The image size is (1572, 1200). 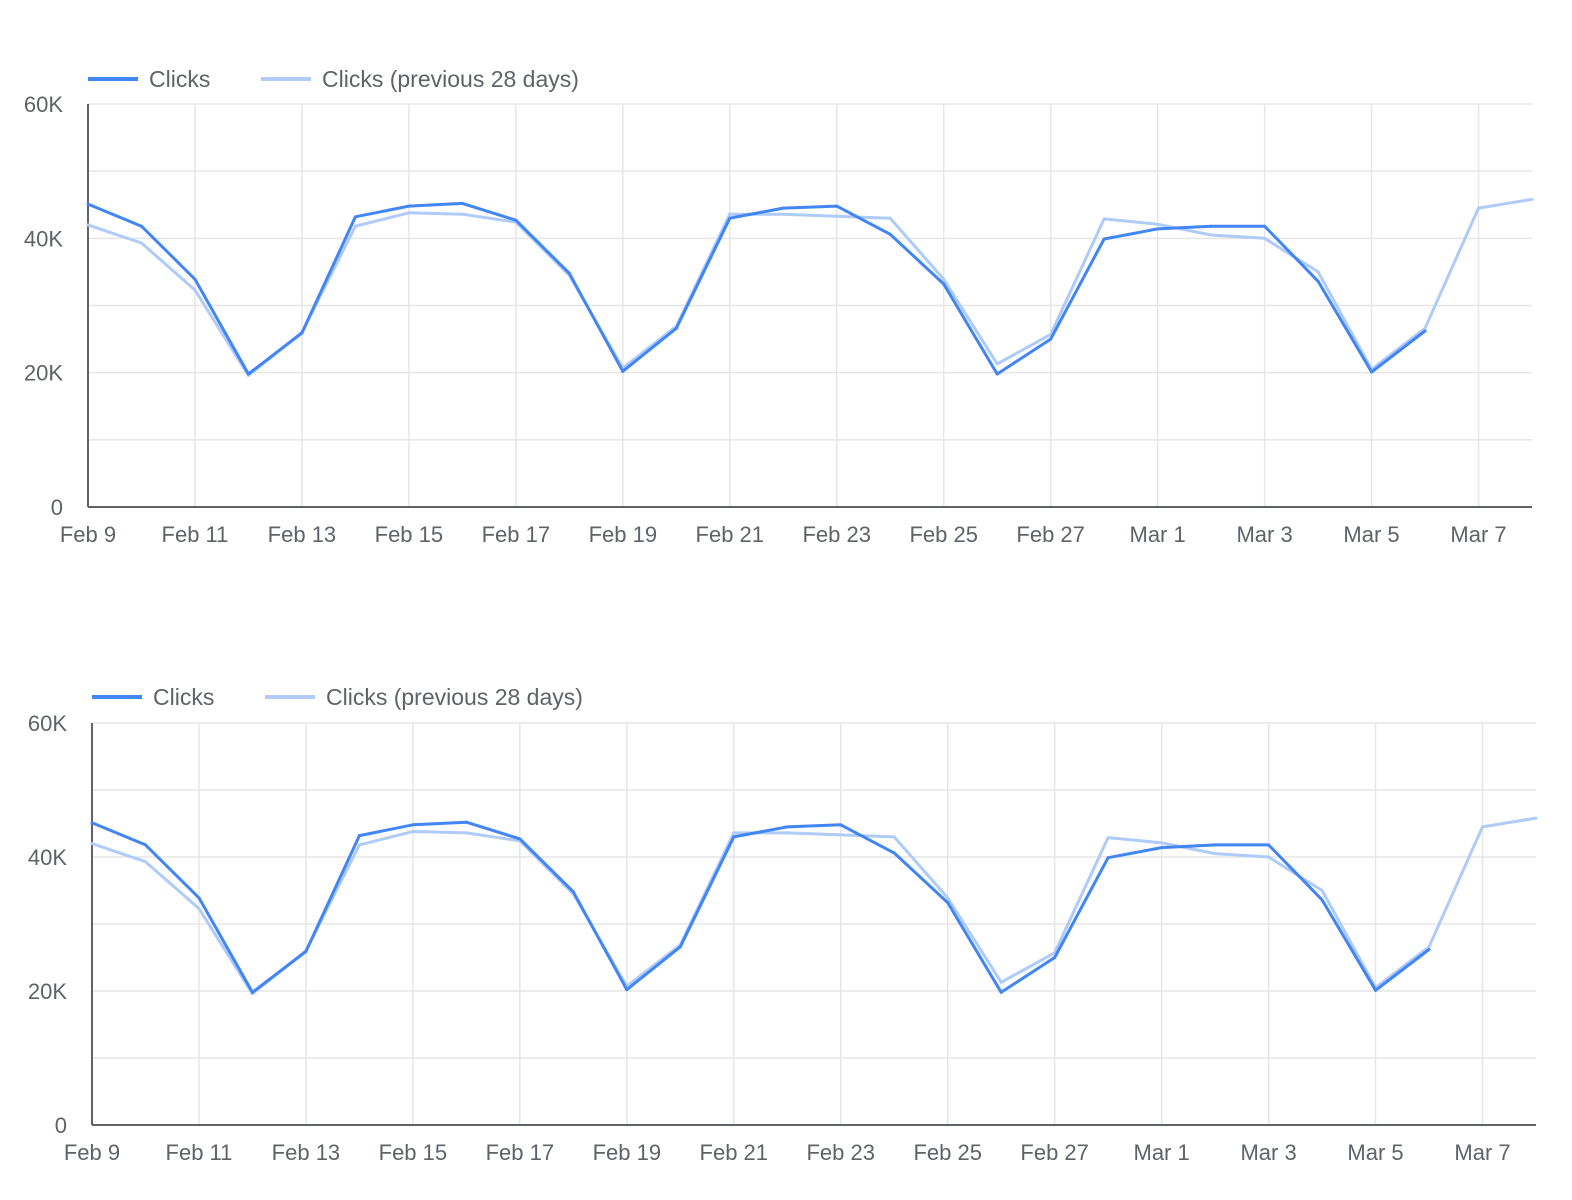 I want to click on legend-label: Clicks (previous 28 days), so click(x=454, y=697).